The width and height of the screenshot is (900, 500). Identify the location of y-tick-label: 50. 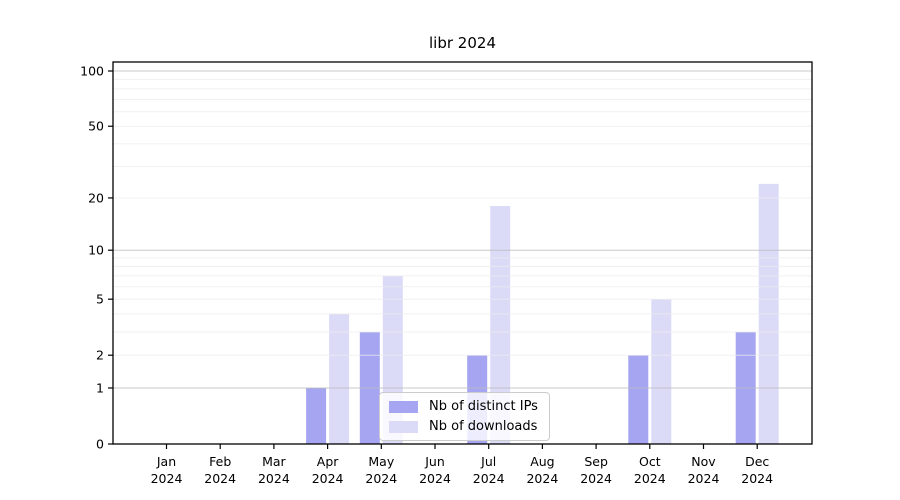
(96, 126).